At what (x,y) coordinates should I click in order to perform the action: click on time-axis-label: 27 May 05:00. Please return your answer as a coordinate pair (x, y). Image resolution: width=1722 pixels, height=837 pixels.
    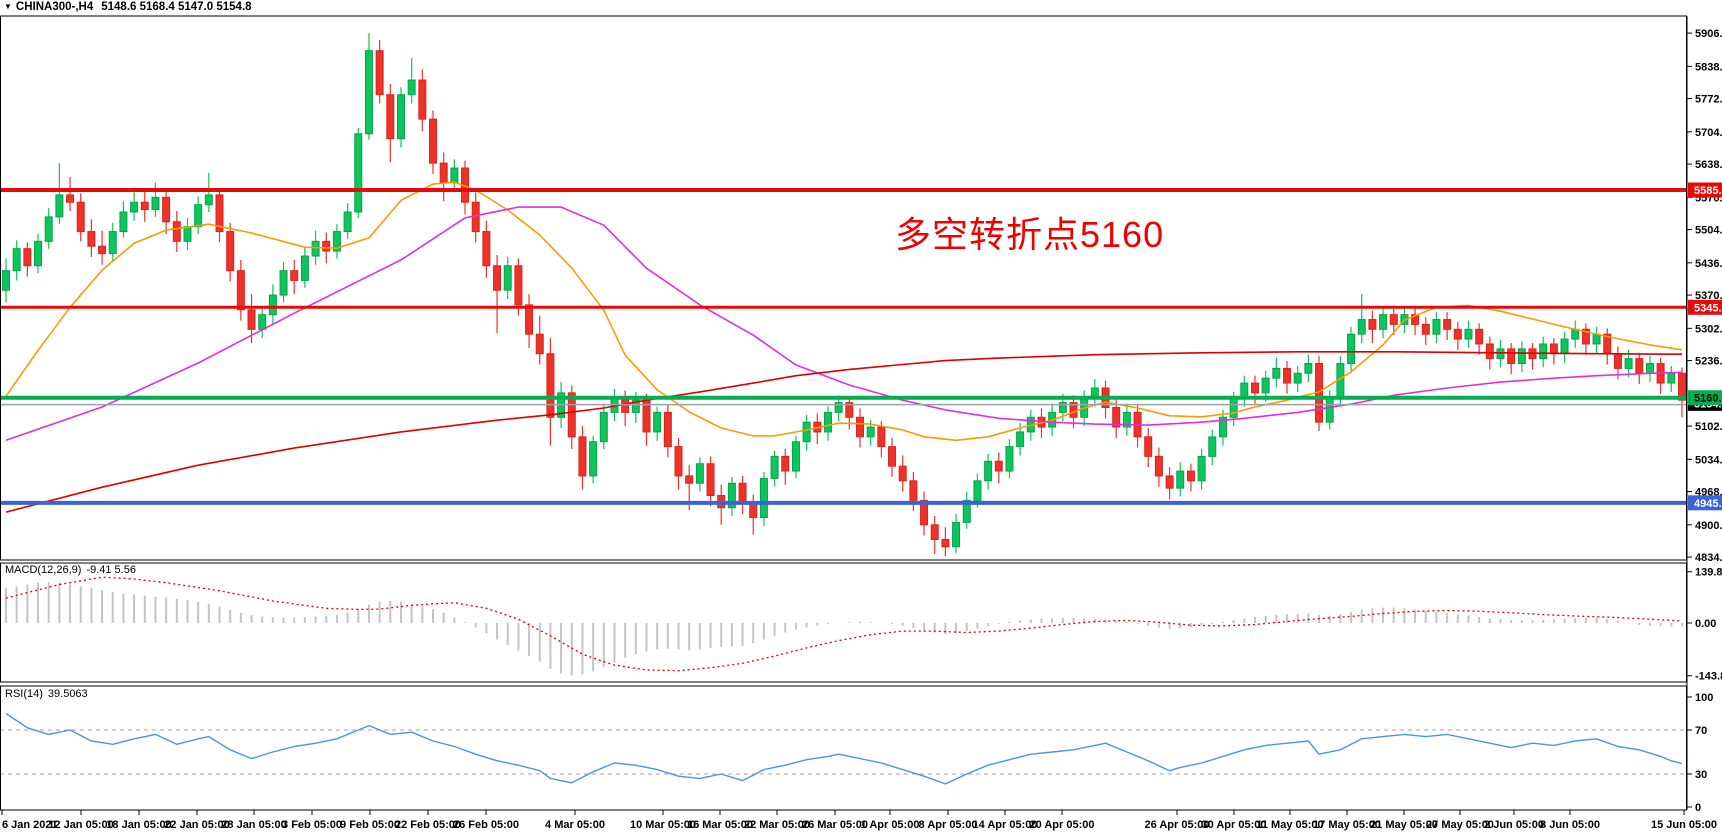
    Looking at the image, I should click on (1460, 825).